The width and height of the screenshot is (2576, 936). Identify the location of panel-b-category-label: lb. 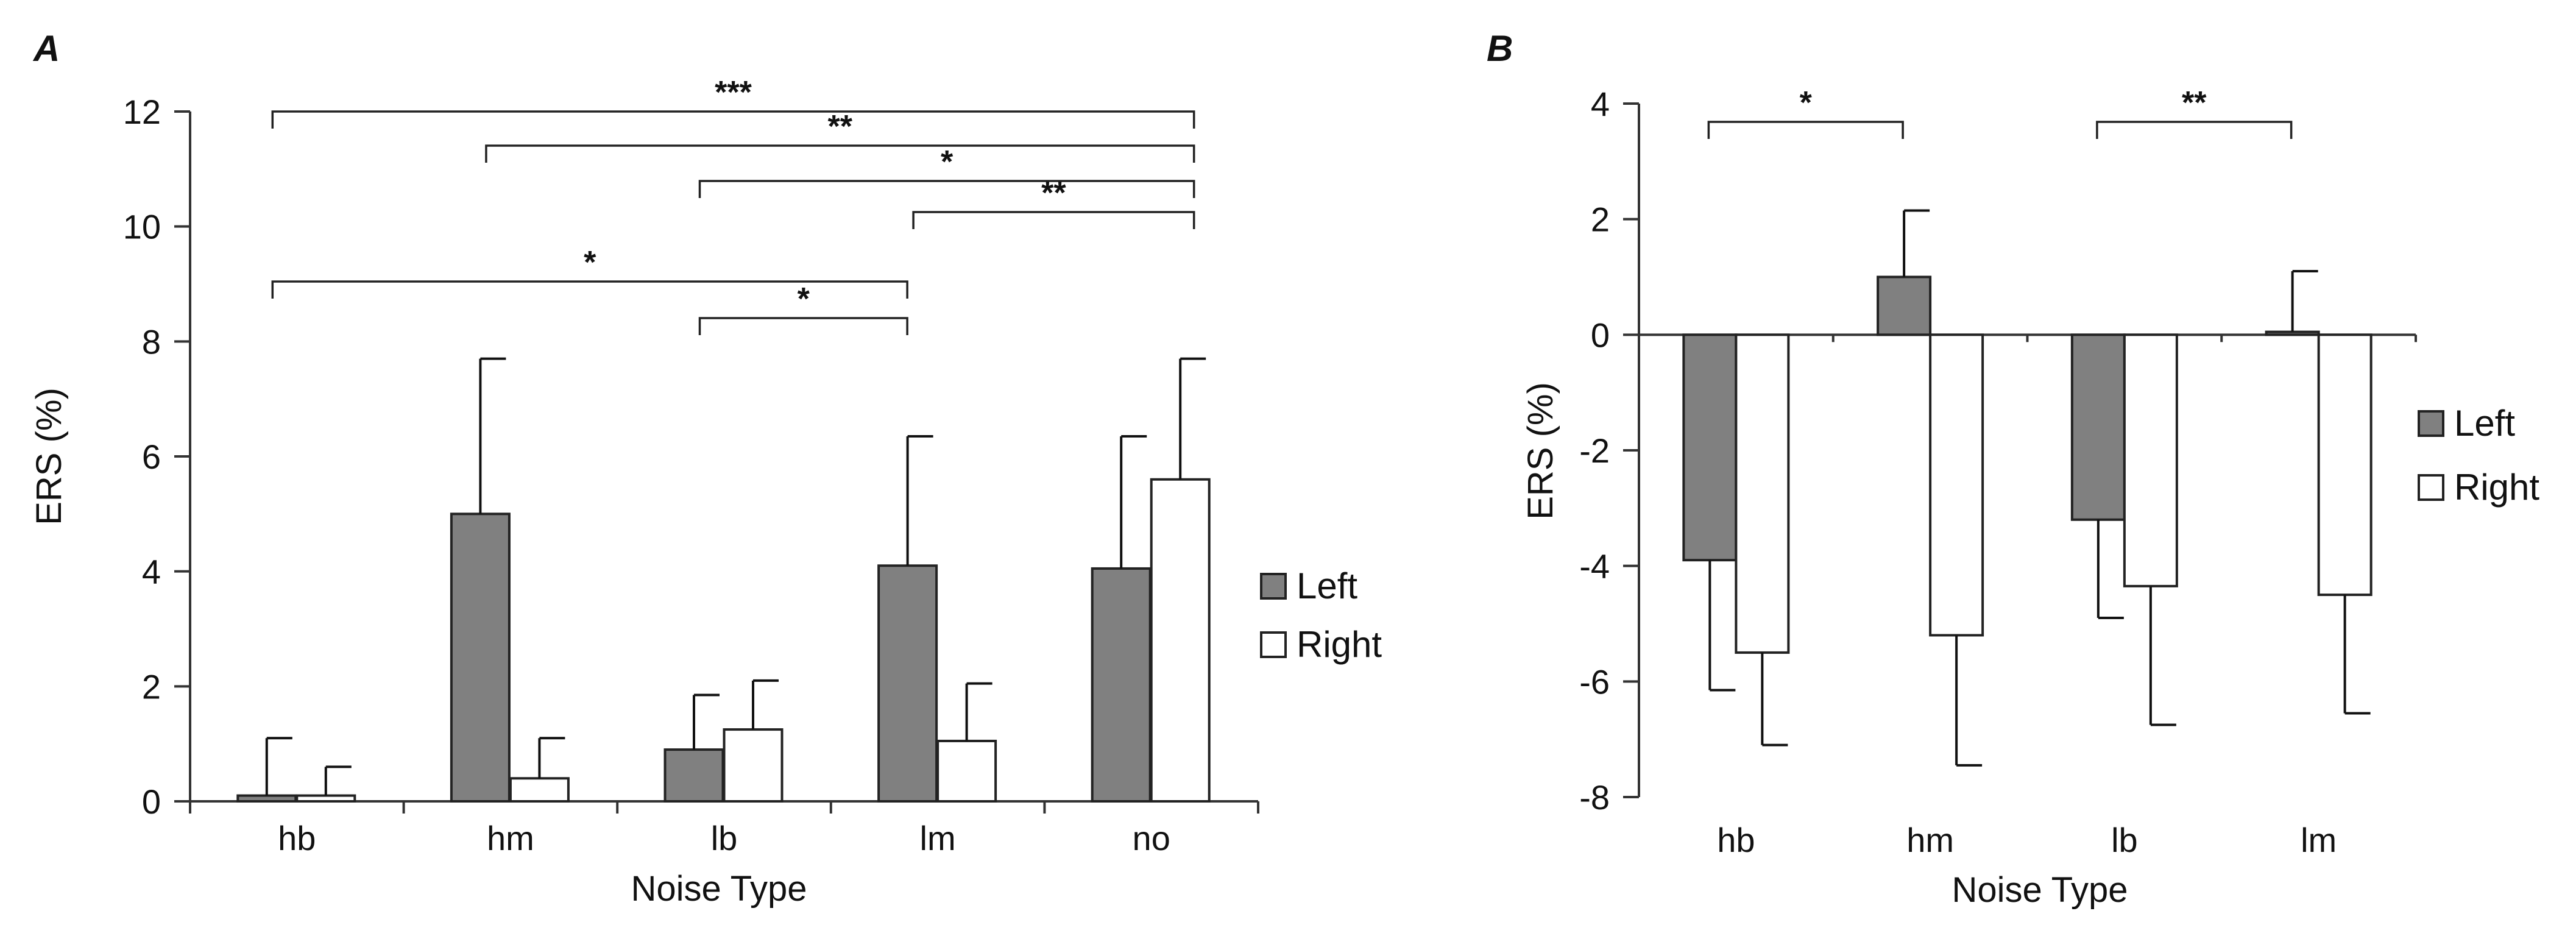
(2124, 840).